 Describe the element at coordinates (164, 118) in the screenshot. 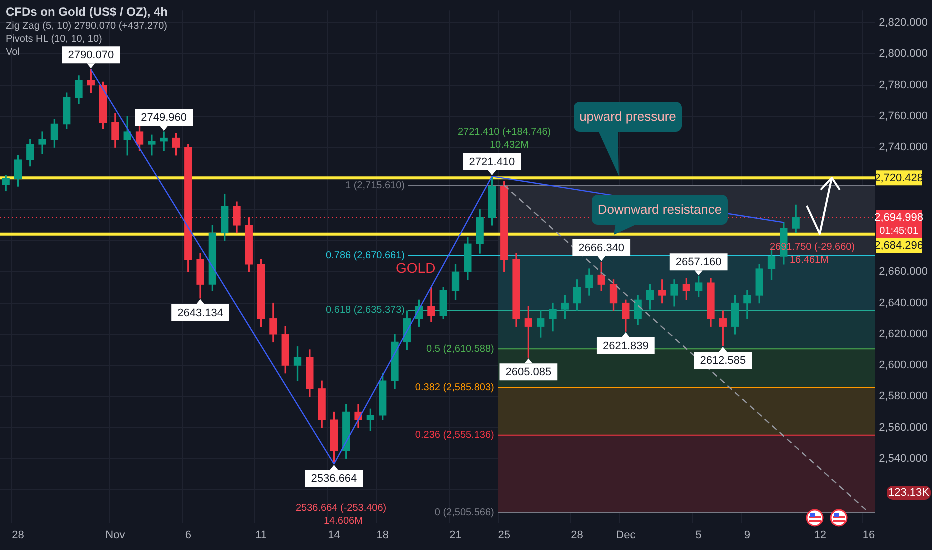

I see `annotation: 2749.960` at that location.